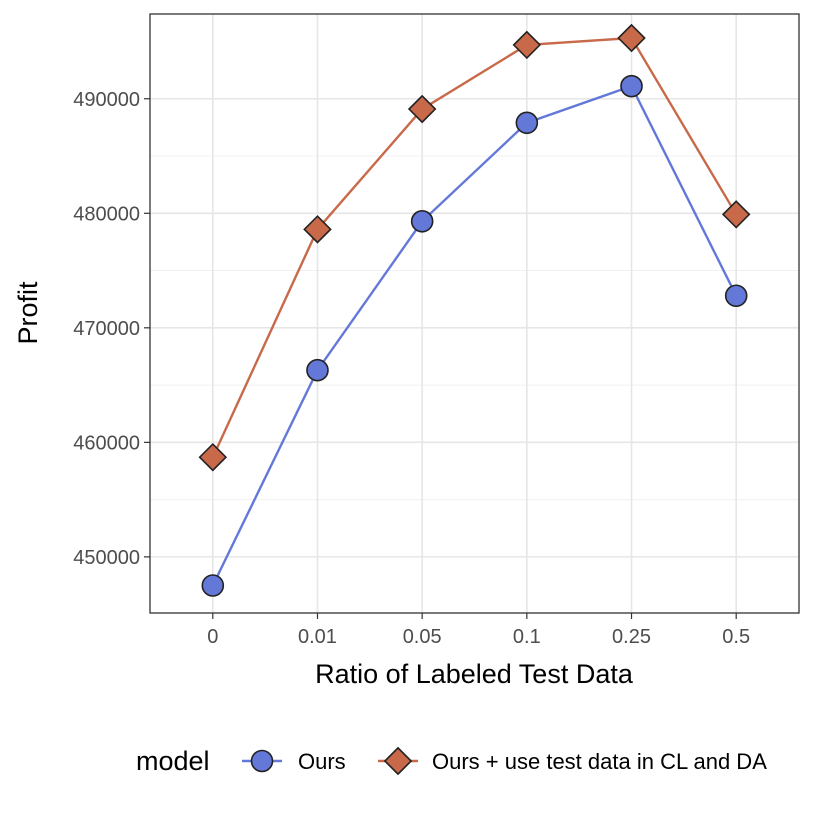 The height and width of the screenshot is (814, 814). What do you see at coordinates (212, 637) in the screenshot?
I see `x-tick-label: 0` at bounding box center [212, 637].